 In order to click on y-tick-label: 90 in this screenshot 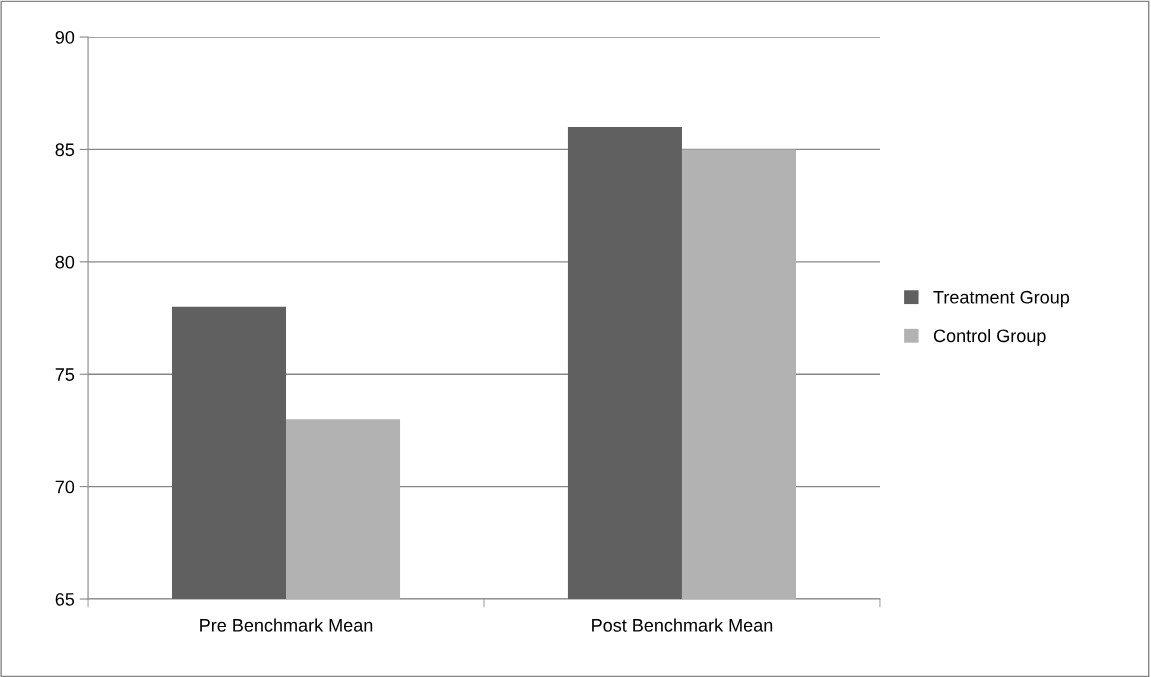, I will do `click(65, 37)`.